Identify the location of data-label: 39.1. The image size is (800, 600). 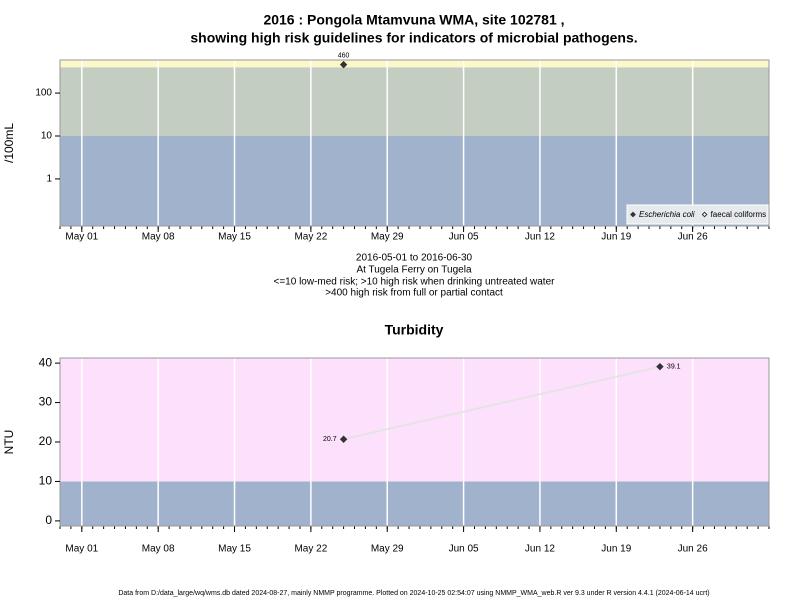
(674, 367).